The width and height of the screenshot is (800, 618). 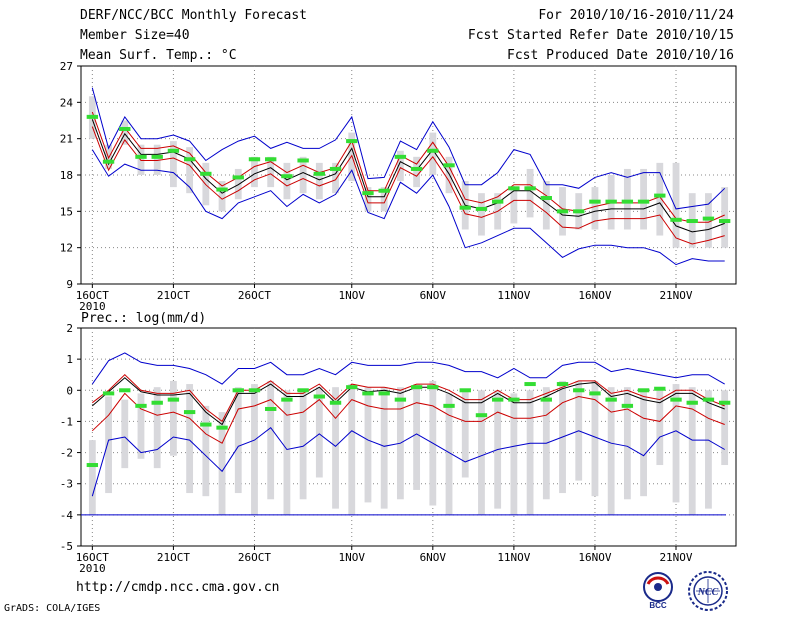 What do you see at coordinates (69, 328) in the screenshot?
I see `panel-2-ytick-label: 2` at bounding box center [69, 328].